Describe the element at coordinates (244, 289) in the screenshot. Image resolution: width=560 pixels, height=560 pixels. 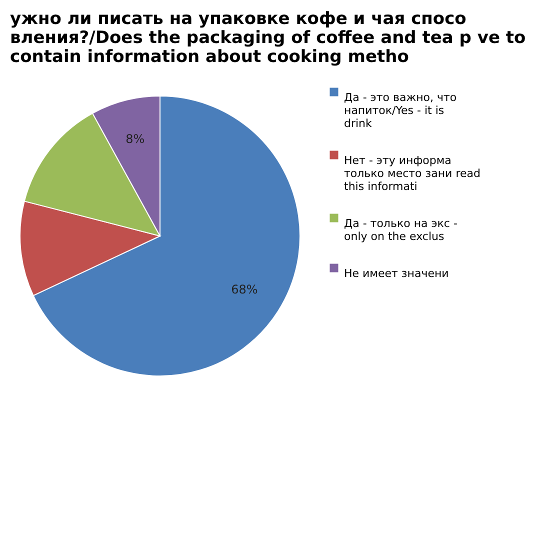
I see `data-label: 68%` at that location.